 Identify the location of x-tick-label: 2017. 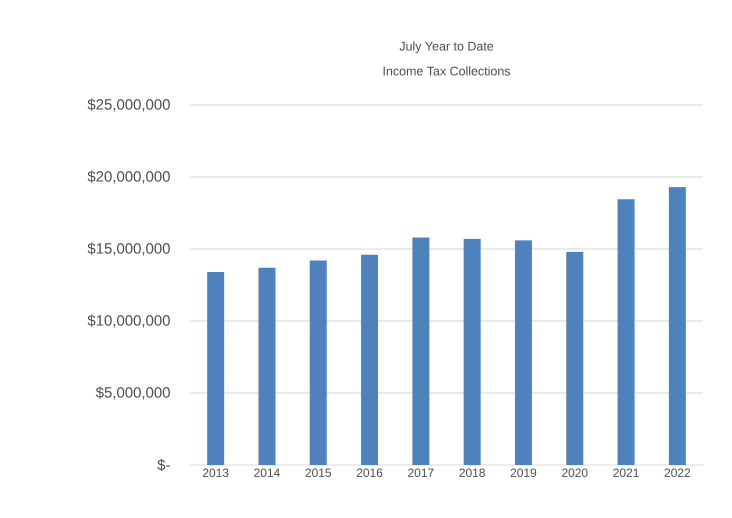
(421, 472).